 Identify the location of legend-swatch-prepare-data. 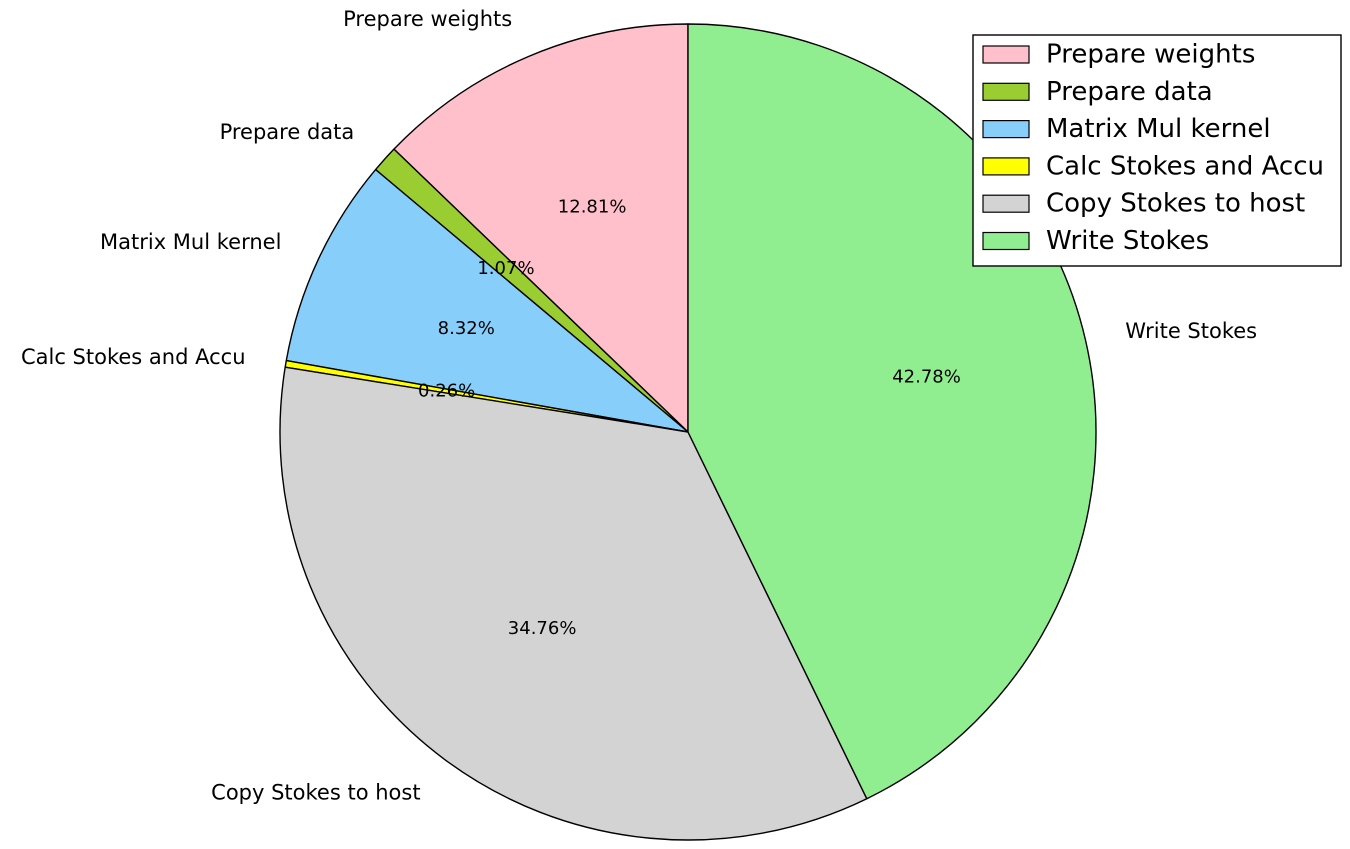
(1006, 91).